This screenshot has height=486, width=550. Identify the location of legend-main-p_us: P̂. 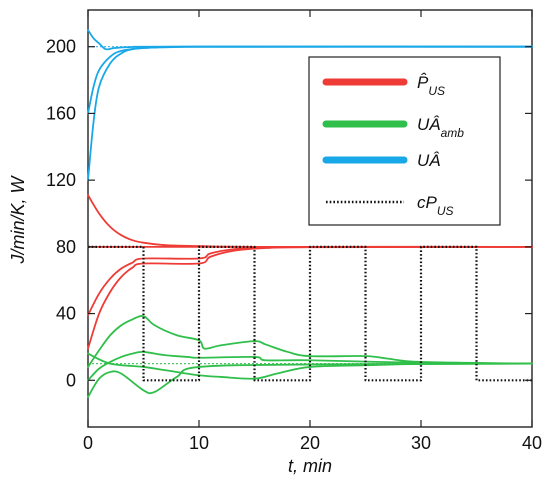
(423, 82).